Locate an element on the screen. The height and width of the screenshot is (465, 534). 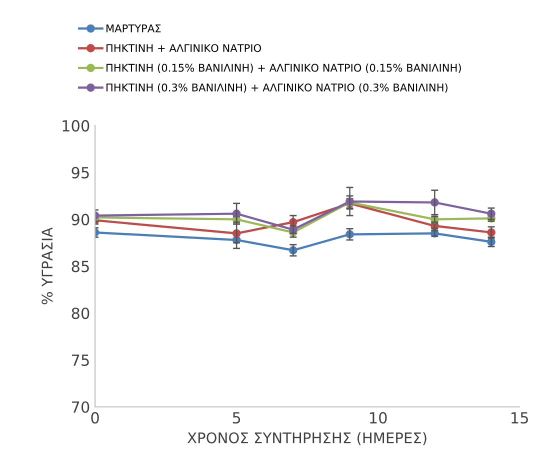
legend-label: ΠΗΚΤΙΝΗ (0.15% ΒΑΝΙΛΙΝΗ) + ΑΛΓΙΝΙΚΟ ΝΑΤΡΙΟ (0.15% ΒΑΝΙΛΙΝΗ) is located at coordinates (283, 69).